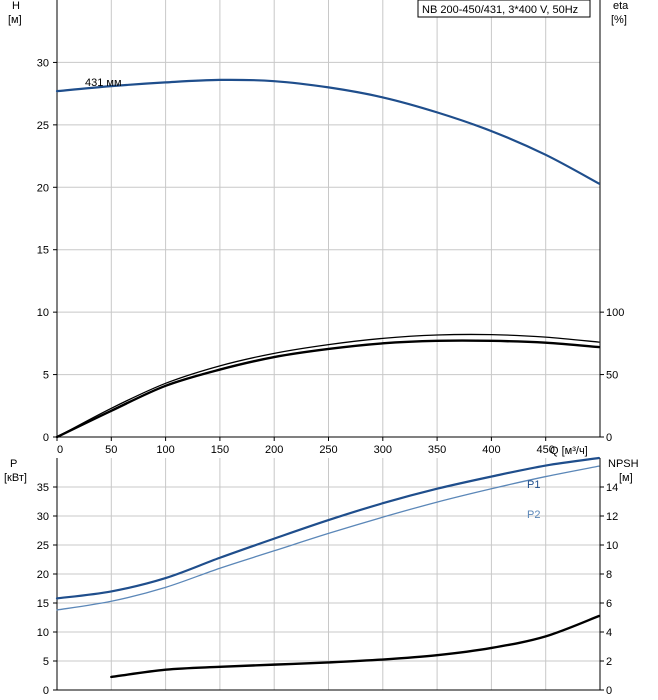 The width and height of the screenshot is (658, 700). What do you see at coordinates (612, 488) in the screenshot?
I see `right-tick-label: 14` at bounding box center [612, 488].